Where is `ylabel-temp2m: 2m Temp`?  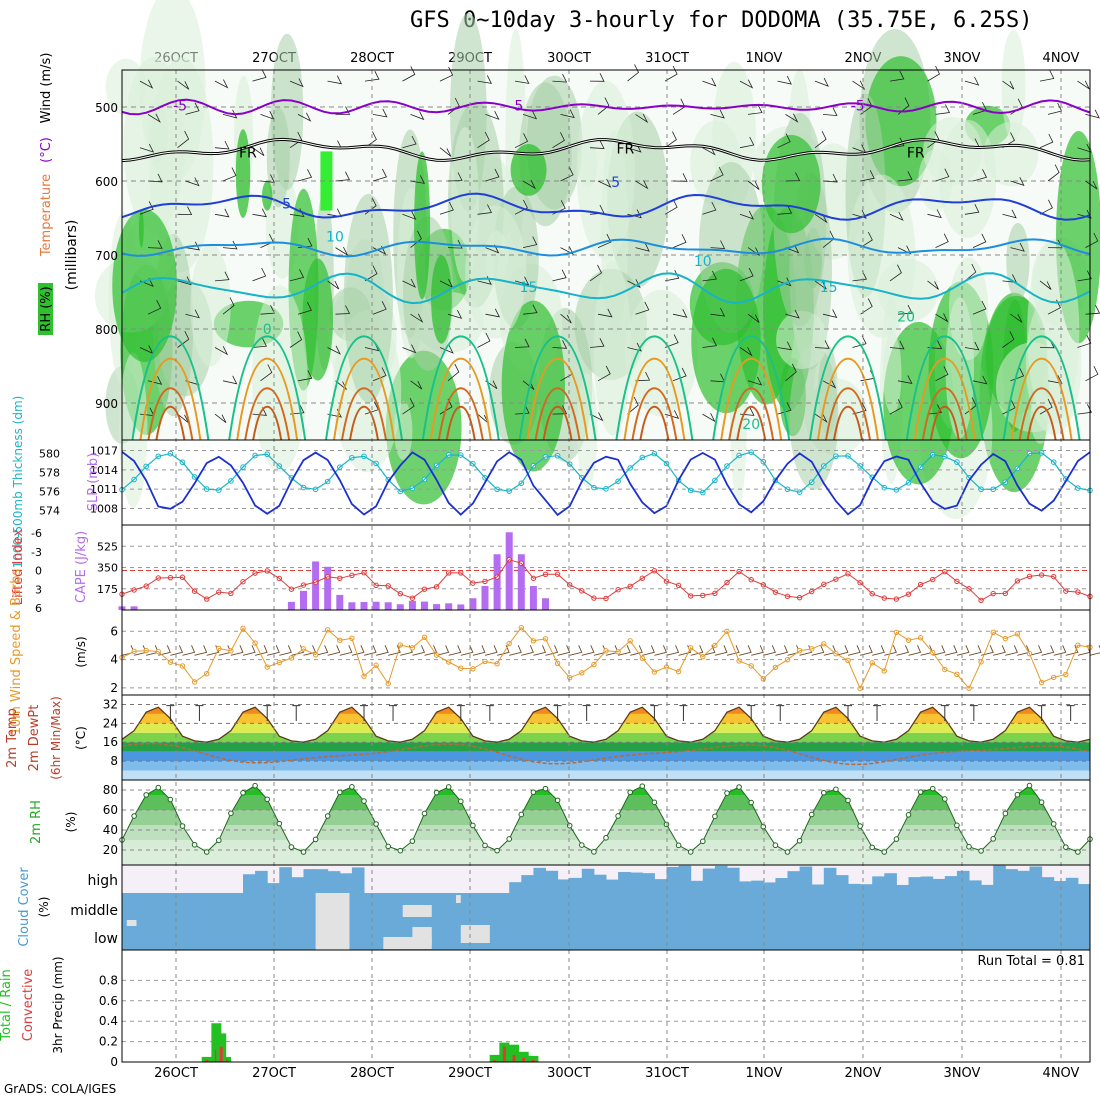 ylabel-temp2m: 2m Temp is located at coordinates (12, 738).